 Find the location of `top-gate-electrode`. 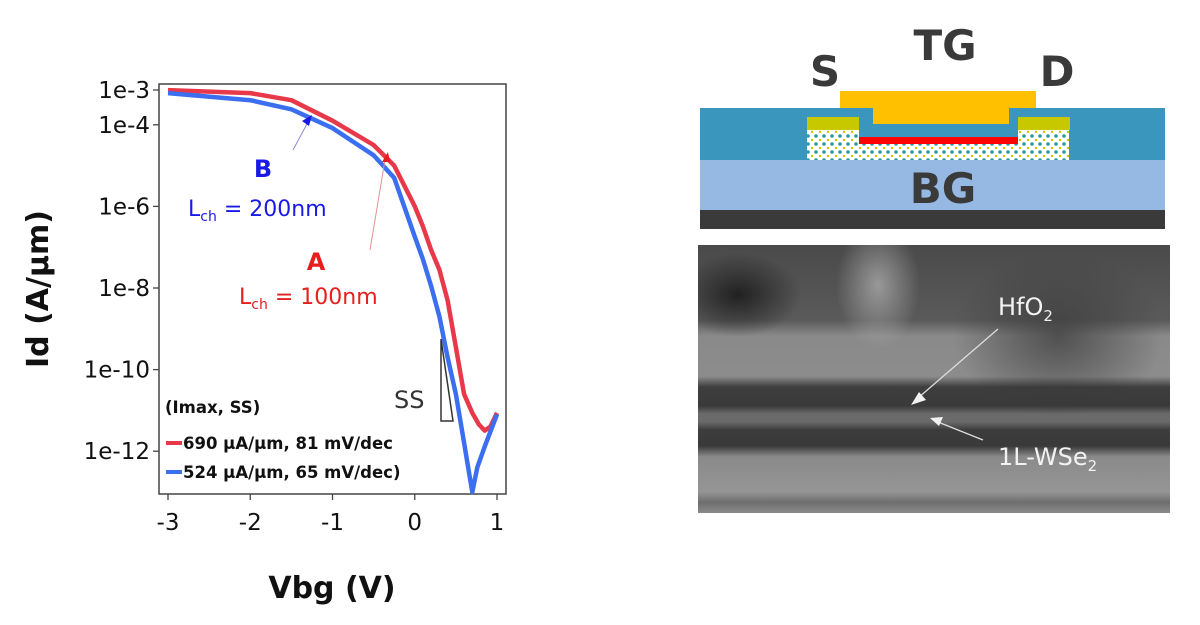

top-gate-electrode is located at coordinates (938, 99).